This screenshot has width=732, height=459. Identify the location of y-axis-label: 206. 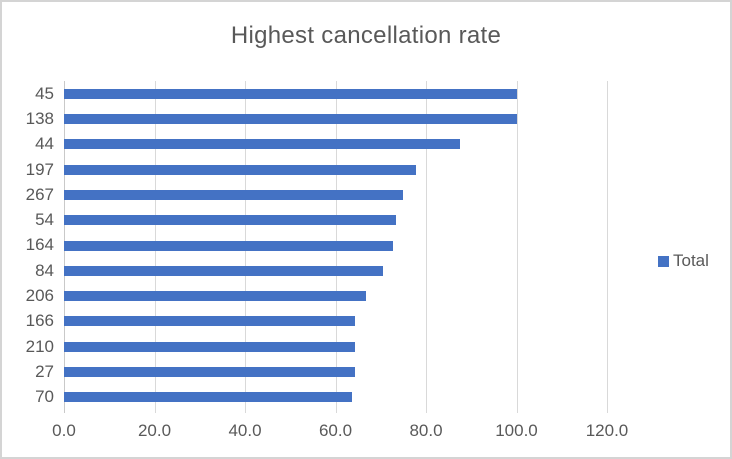
(39, 296).